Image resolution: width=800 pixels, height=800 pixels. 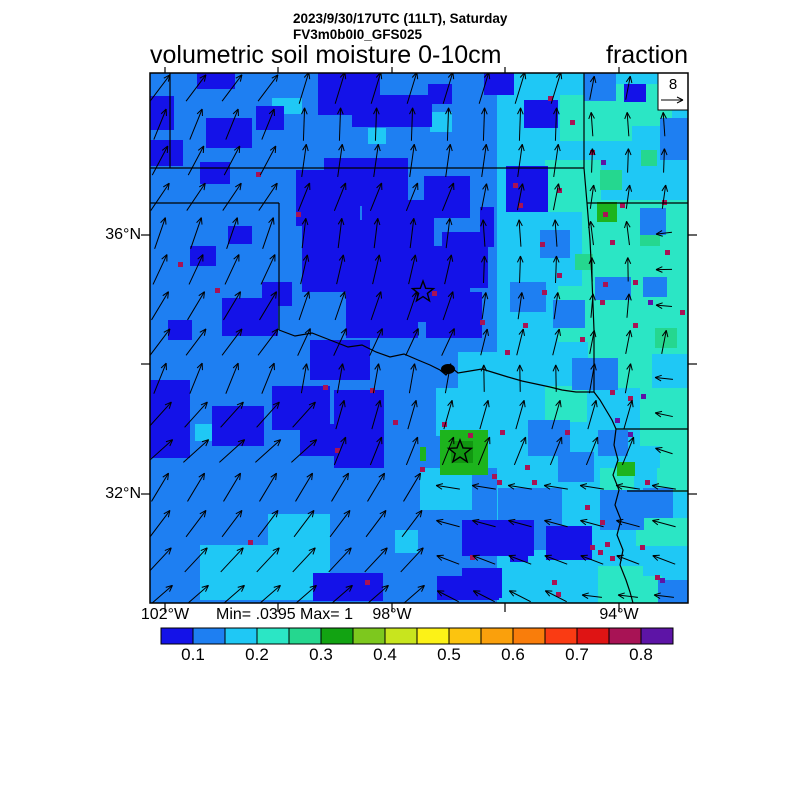 I want to click on colorbar, so click(x=417, y=636).